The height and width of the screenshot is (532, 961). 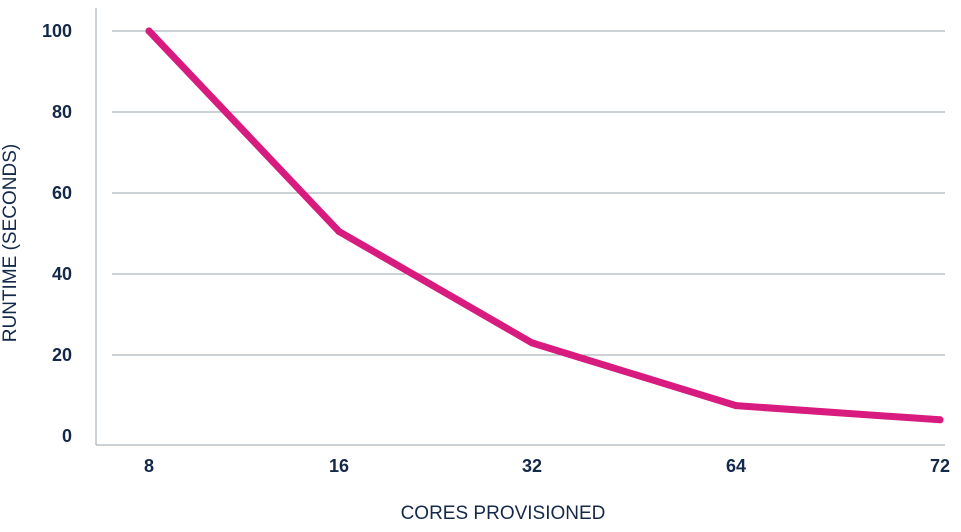 What do you see at coordinates (503, 513) in the screenshot?
I see `x-axis-title: CORES PROVISIONED` at bounding box center [503, 513].